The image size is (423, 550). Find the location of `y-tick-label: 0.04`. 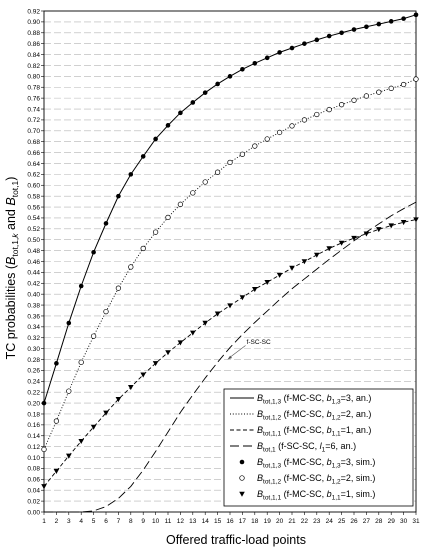

y-tick-label: 0.04 is located at coordinates (33, 491).